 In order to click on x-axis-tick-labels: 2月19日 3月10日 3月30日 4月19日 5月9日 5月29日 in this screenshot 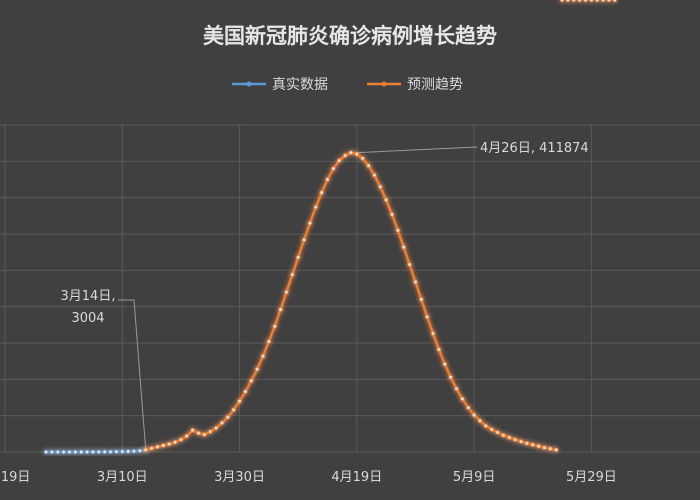, I will do `click(308, 477)`.